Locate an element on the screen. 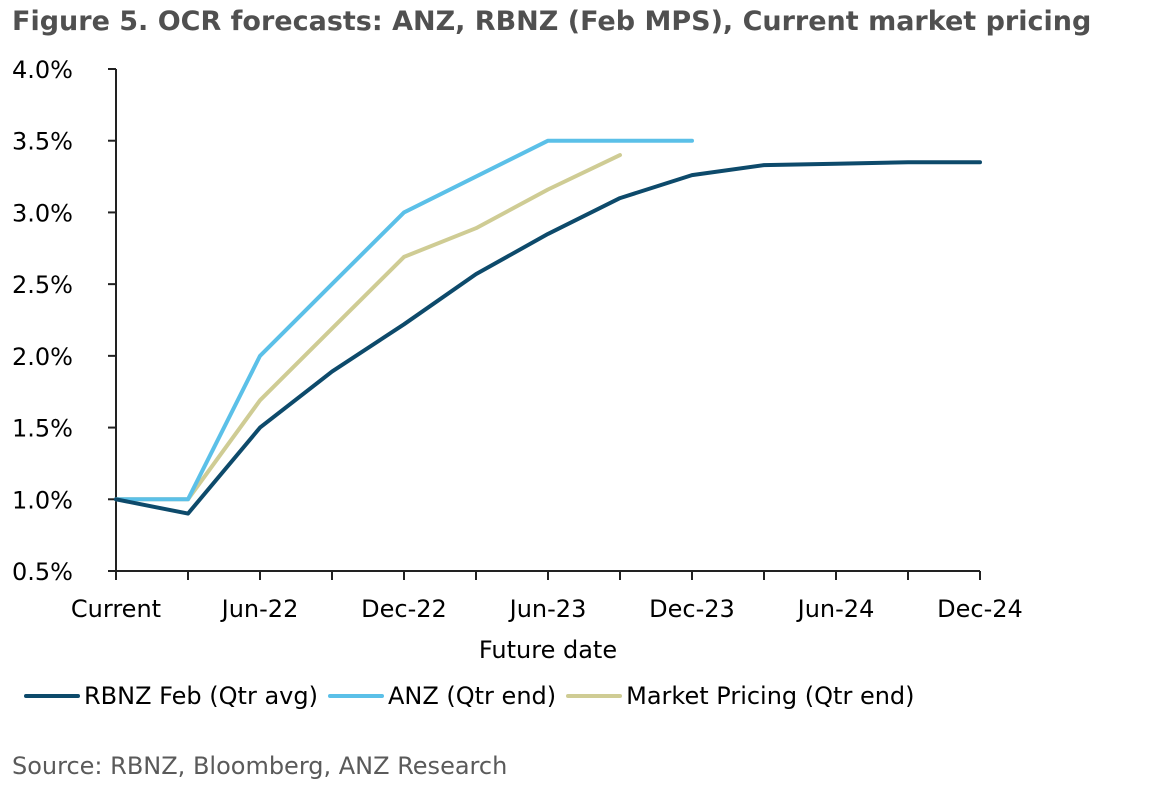 This screenshot has width=1173, height=795. legend-item-anz: ANZ (Qtr end) is located at coordinates (442, 696).